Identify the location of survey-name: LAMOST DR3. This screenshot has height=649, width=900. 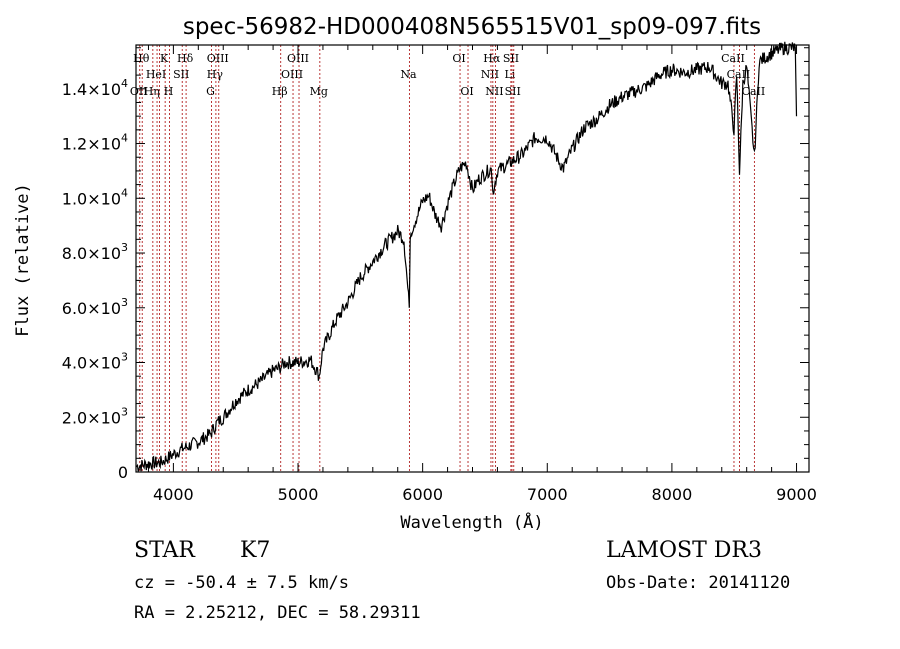
(684, 550).